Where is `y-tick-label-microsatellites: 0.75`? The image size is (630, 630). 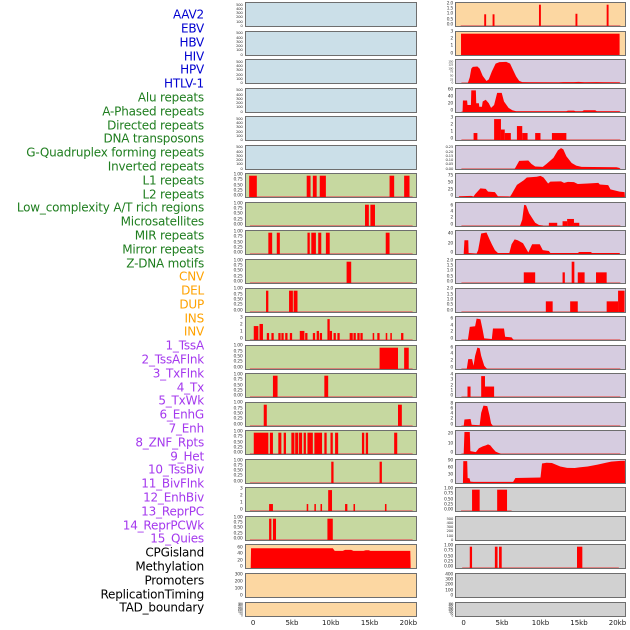 y-tick-label-microsatellites: 0.75 is located at coordinates (238, 437).